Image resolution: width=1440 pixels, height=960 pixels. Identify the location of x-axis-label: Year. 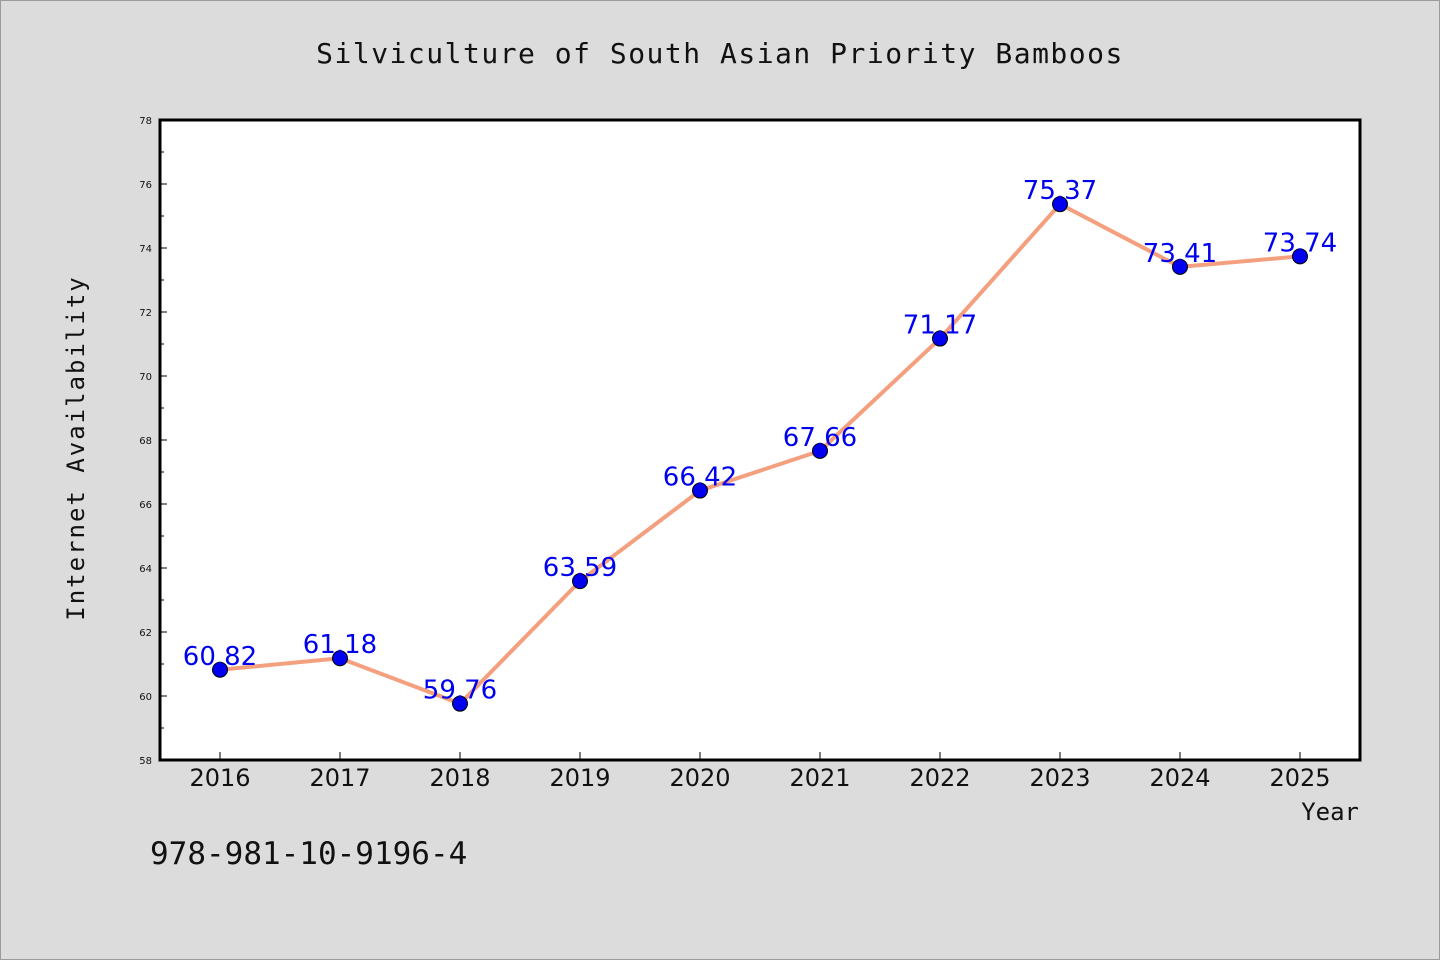
(1330, 812).